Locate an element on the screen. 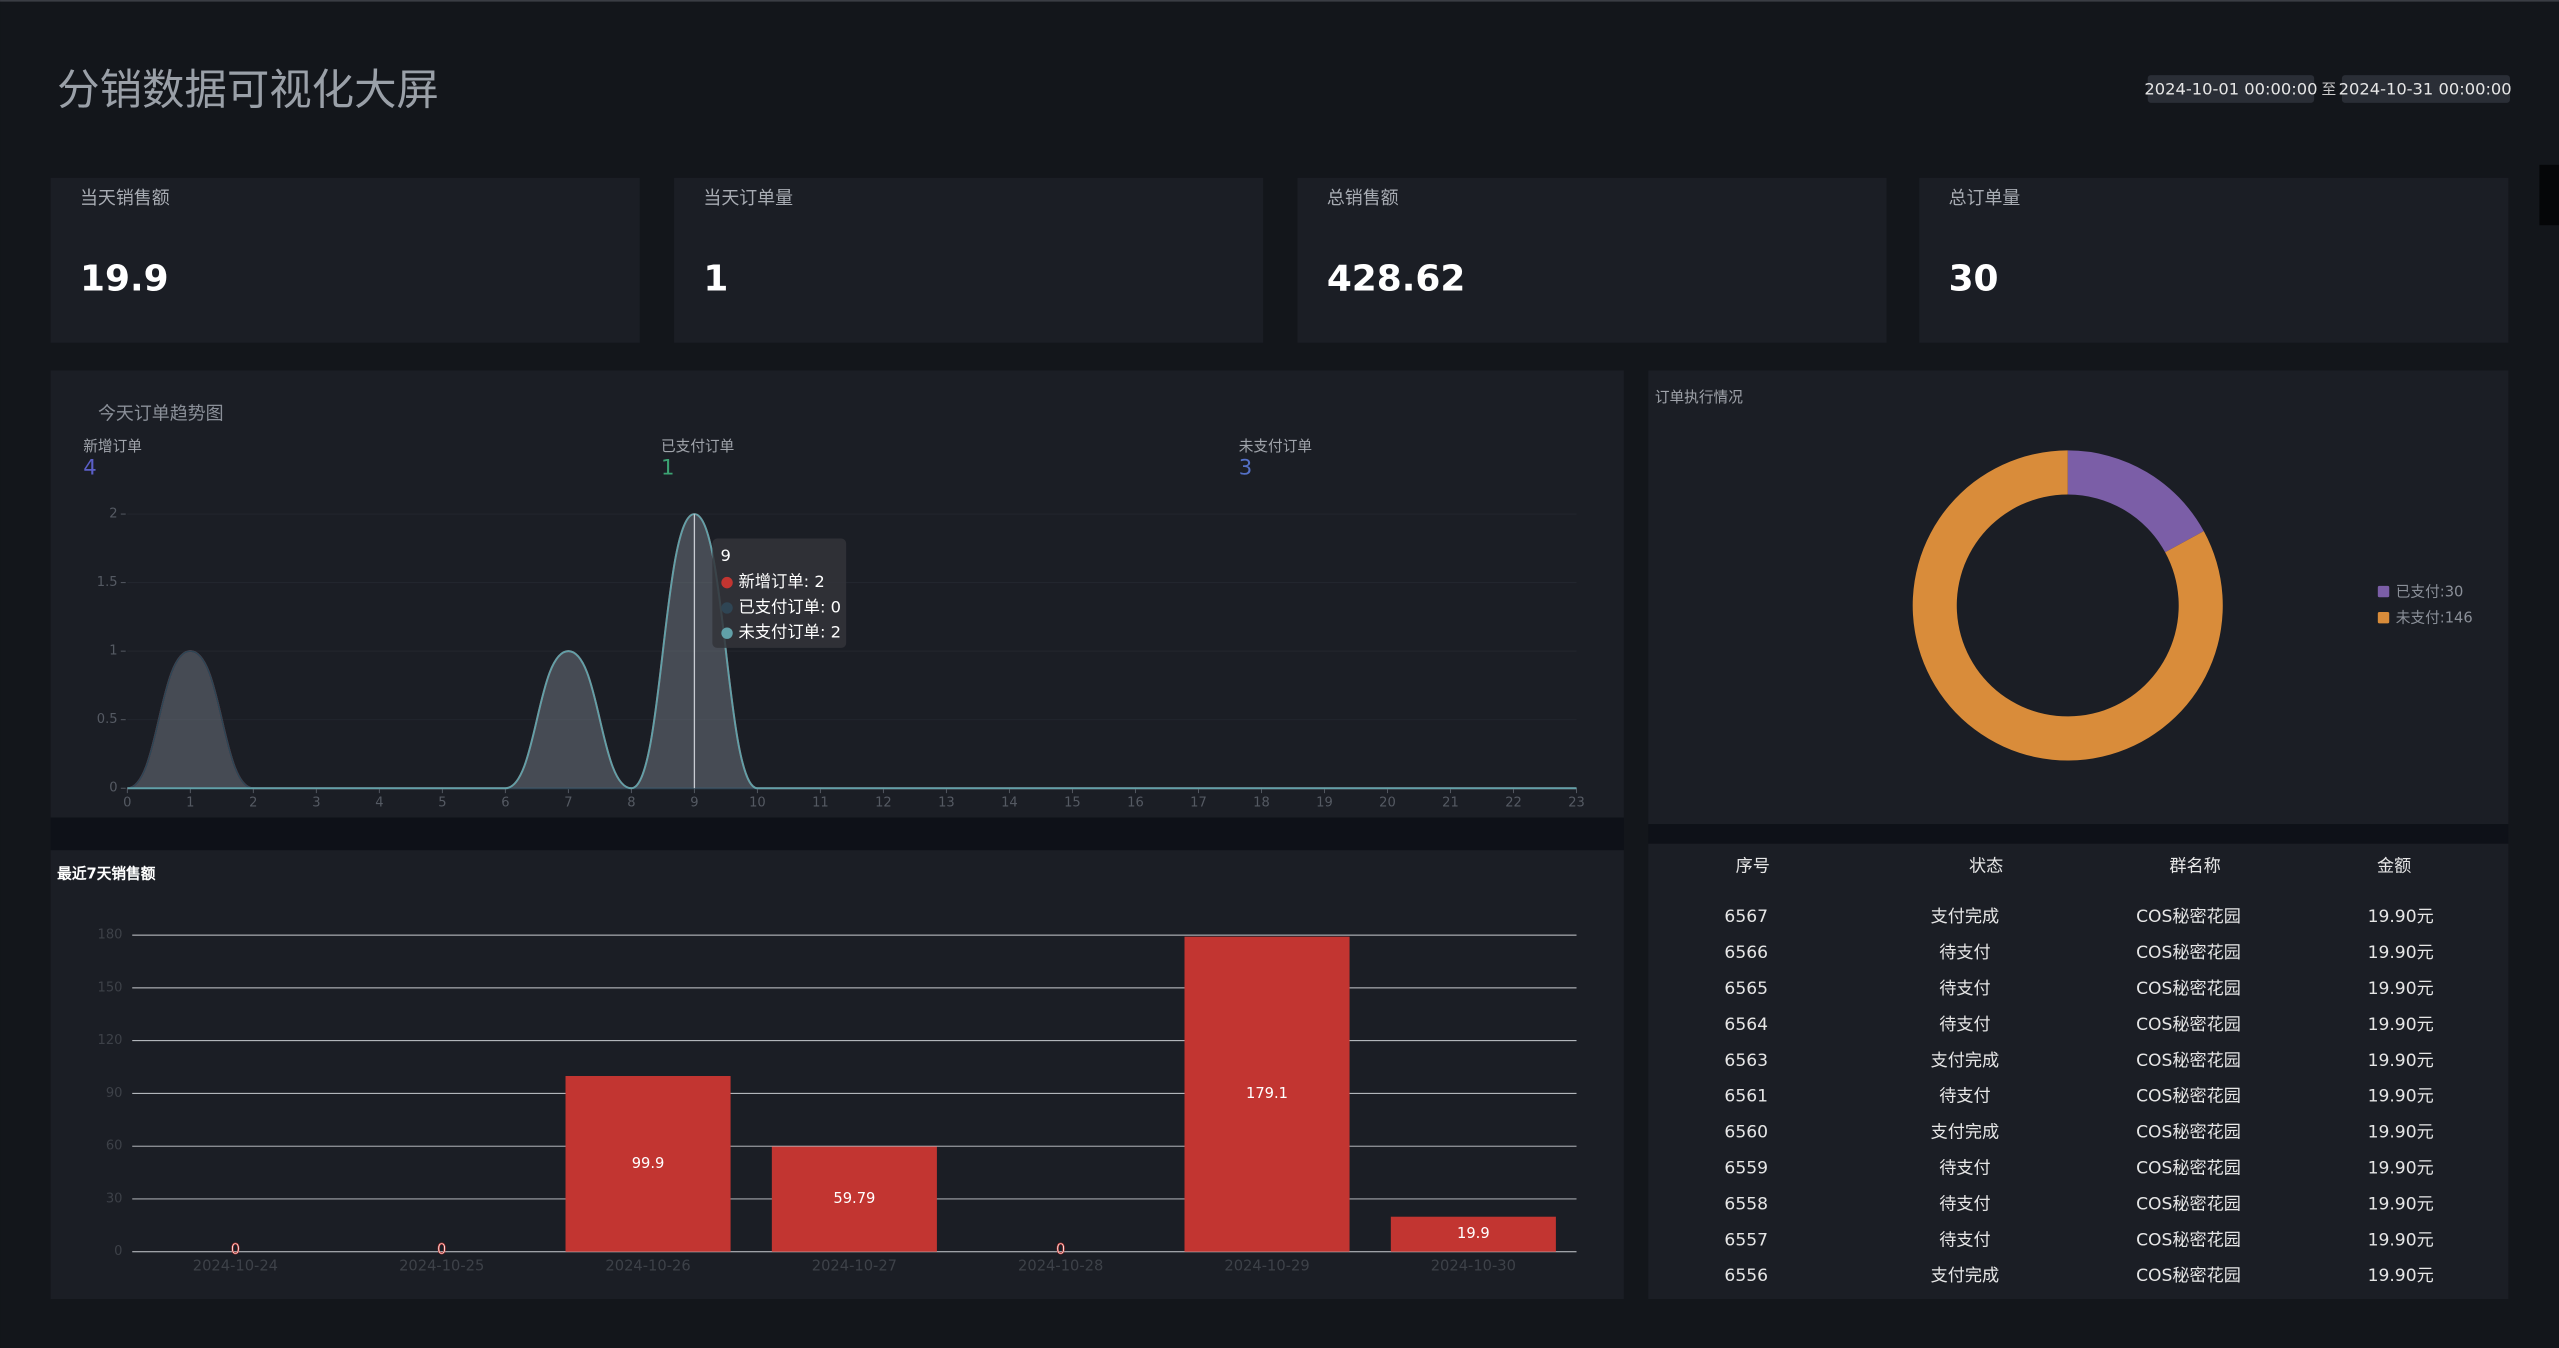 The image size is (2559, 1348). x-tick-label: 21 is located at coordinates (1450, 802).